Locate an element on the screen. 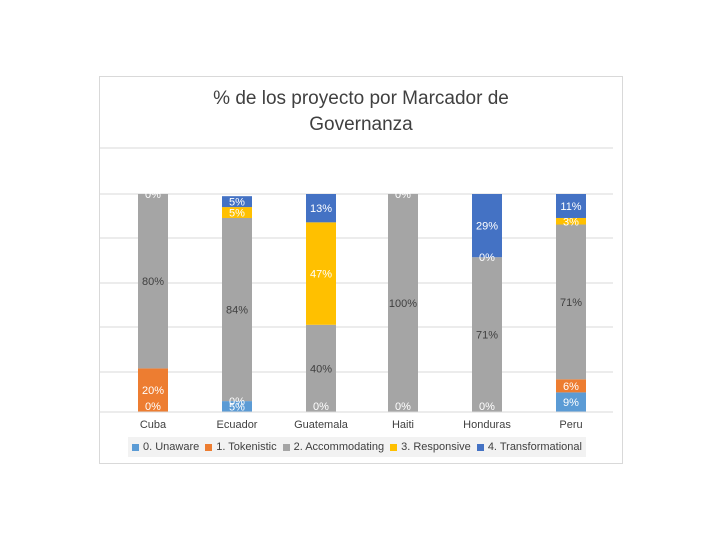 The height and width of the screenshot is (540, 720). x-tick-label-guatemala: Guatemala is located at coordinates (321, 425).